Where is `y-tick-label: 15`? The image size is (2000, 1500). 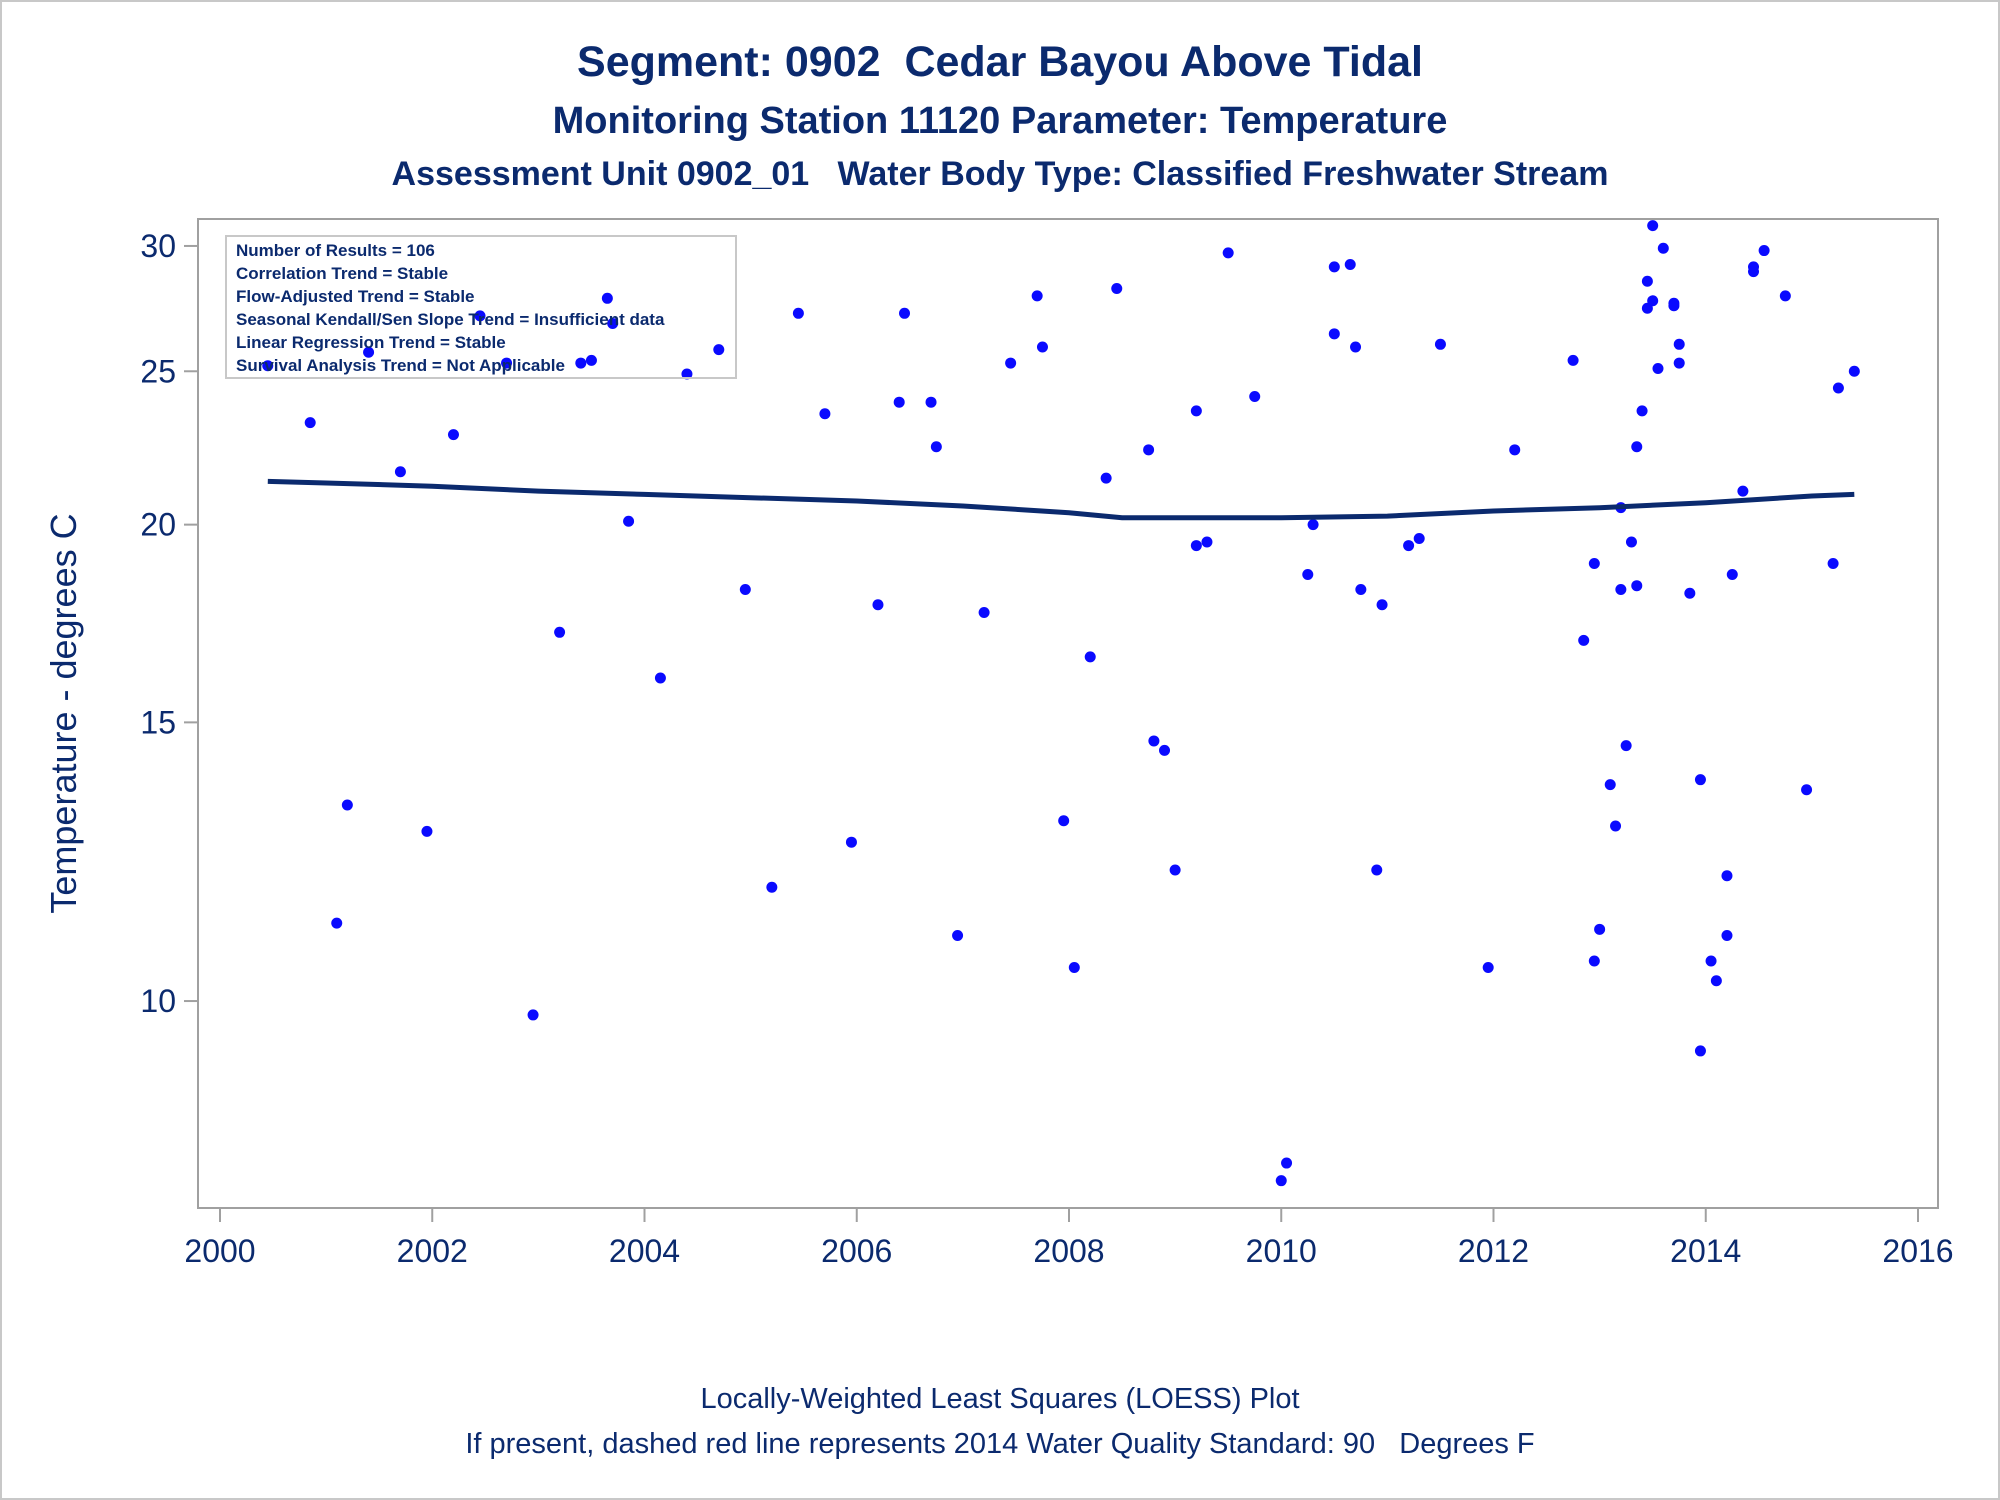 y-tick-label: 15 is located at coordinates (158, 722).